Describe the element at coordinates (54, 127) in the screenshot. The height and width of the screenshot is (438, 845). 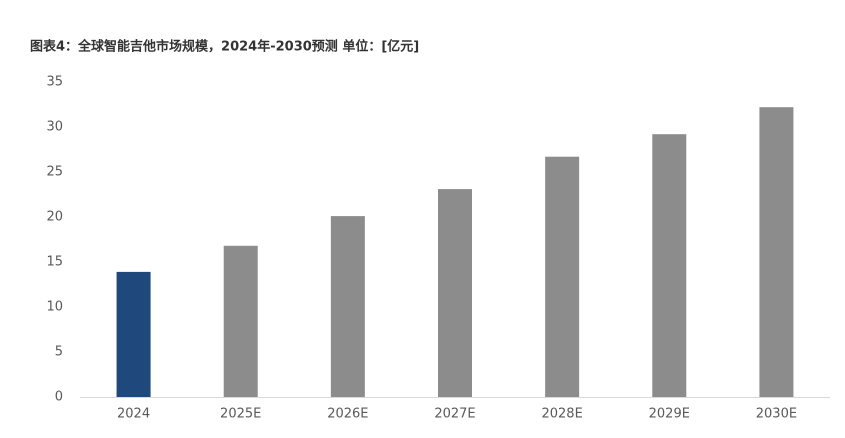
I see `y-tick-label: 30` at that location.